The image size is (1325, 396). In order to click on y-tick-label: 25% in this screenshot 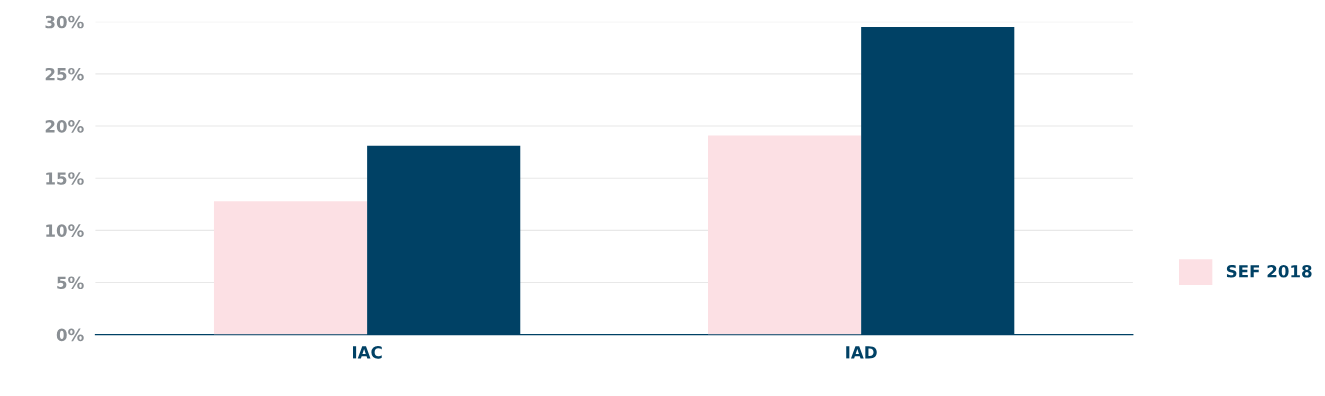, I will do `click(64, 74)`.